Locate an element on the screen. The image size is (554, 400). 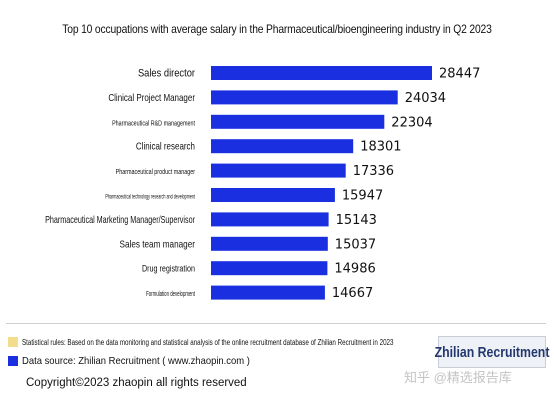
category-label: Pharmaceutical product manager is located at coordinates (156, 172).